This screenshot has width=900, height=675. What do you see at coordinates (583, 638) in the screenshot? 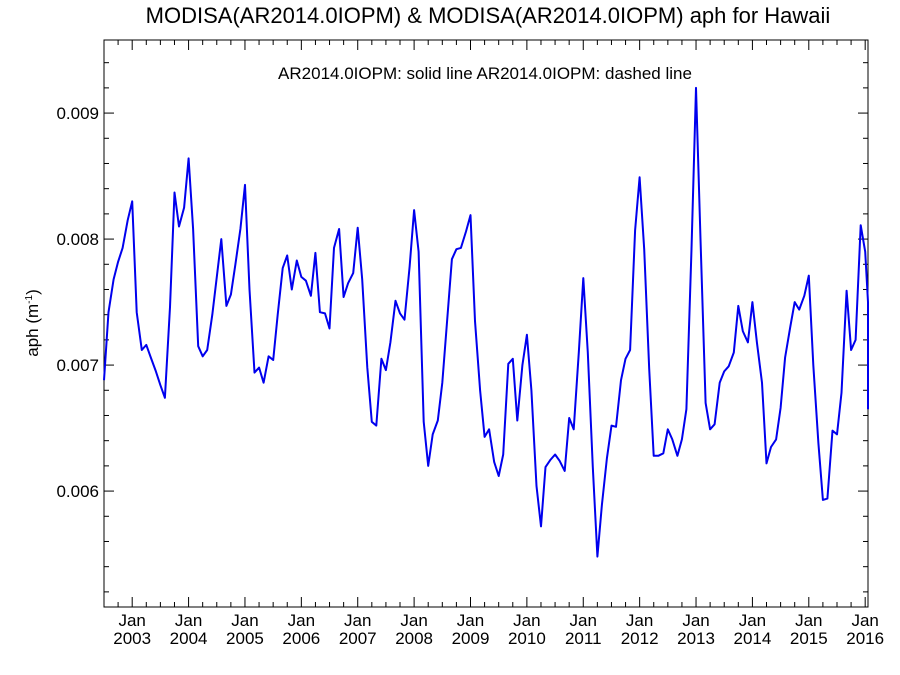
I see `x-tick-year: 2011` at bounding box center [583, 638].